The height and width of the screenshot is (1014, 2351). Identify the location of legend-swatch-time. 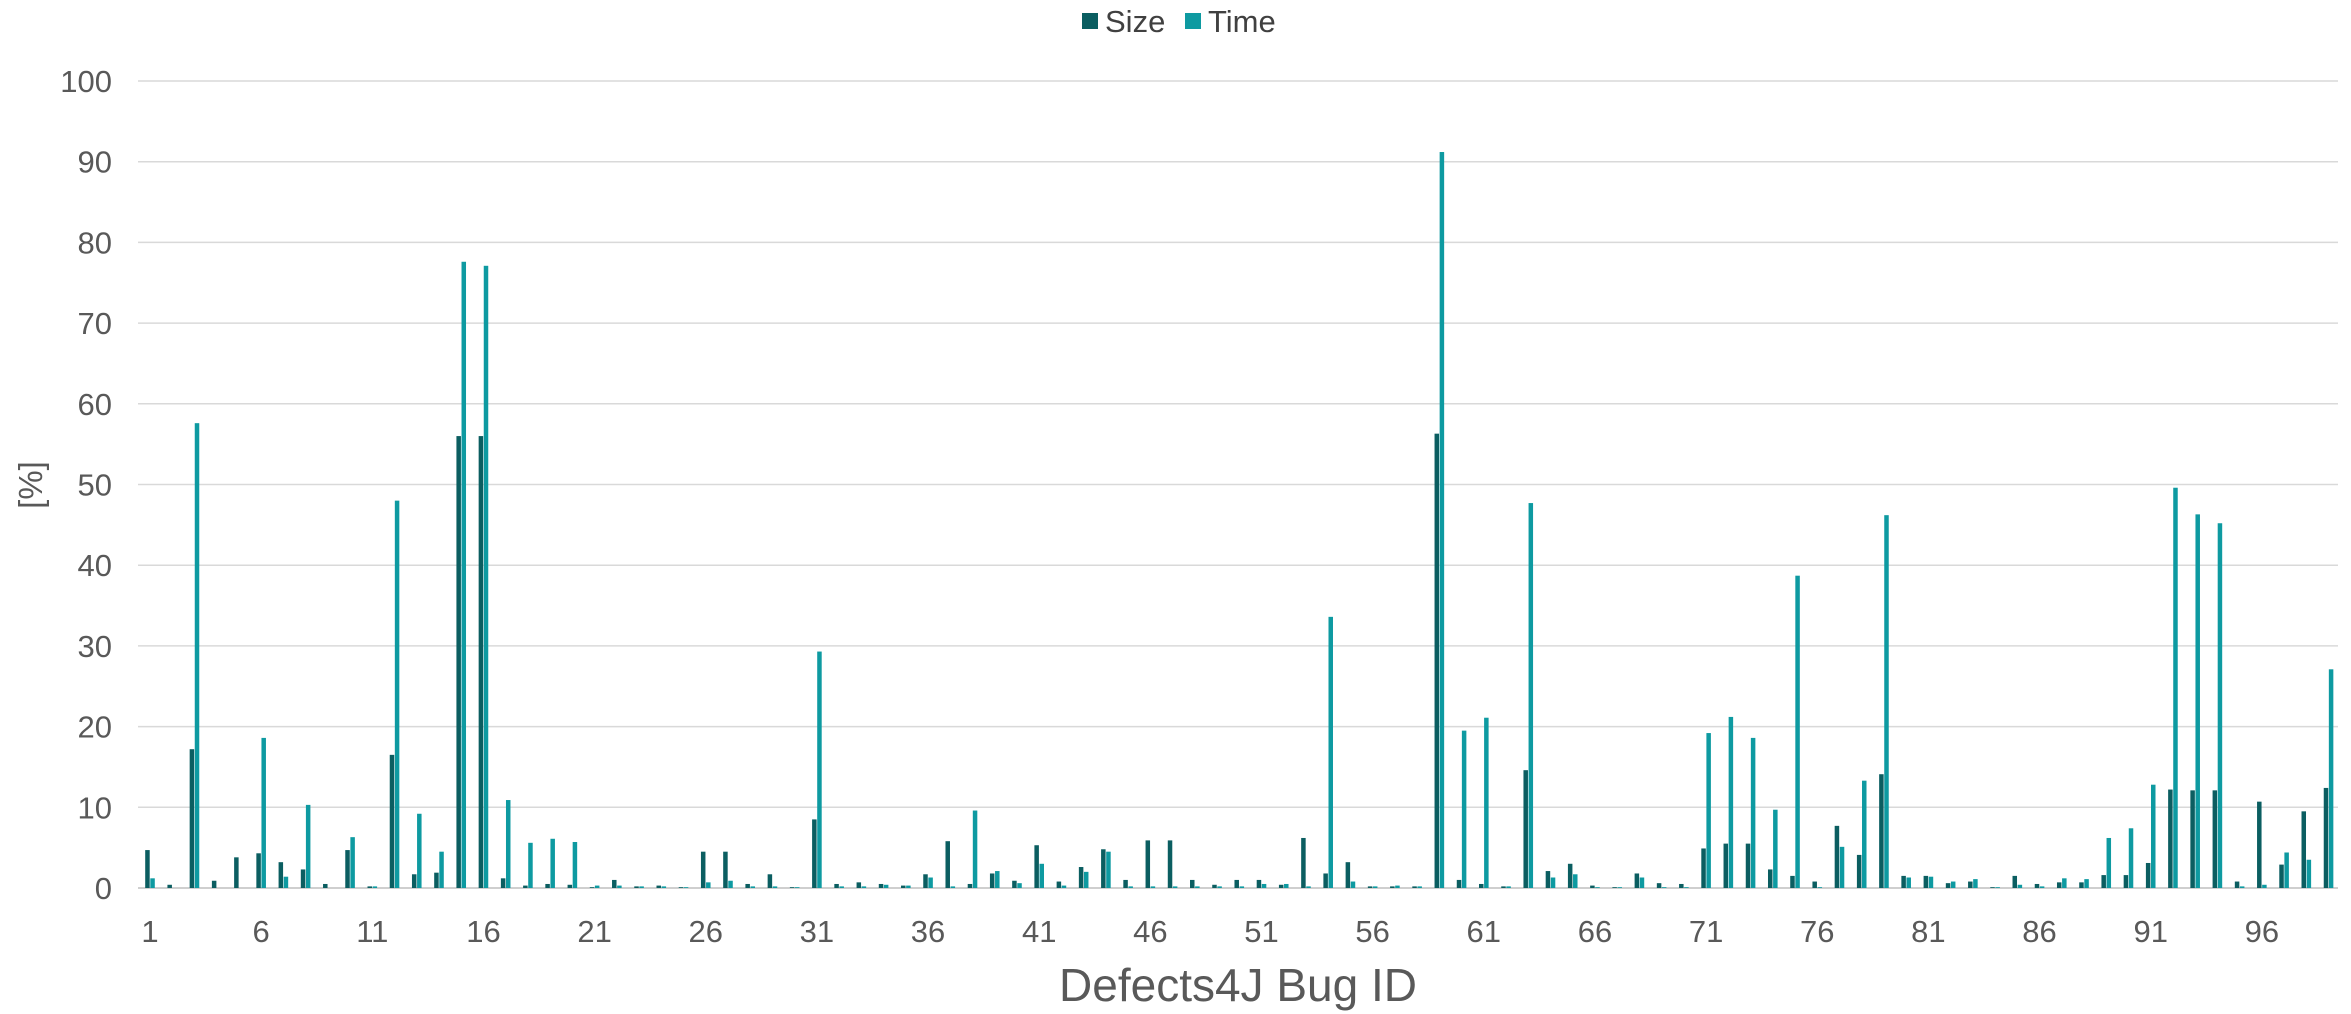
(1193, 21).